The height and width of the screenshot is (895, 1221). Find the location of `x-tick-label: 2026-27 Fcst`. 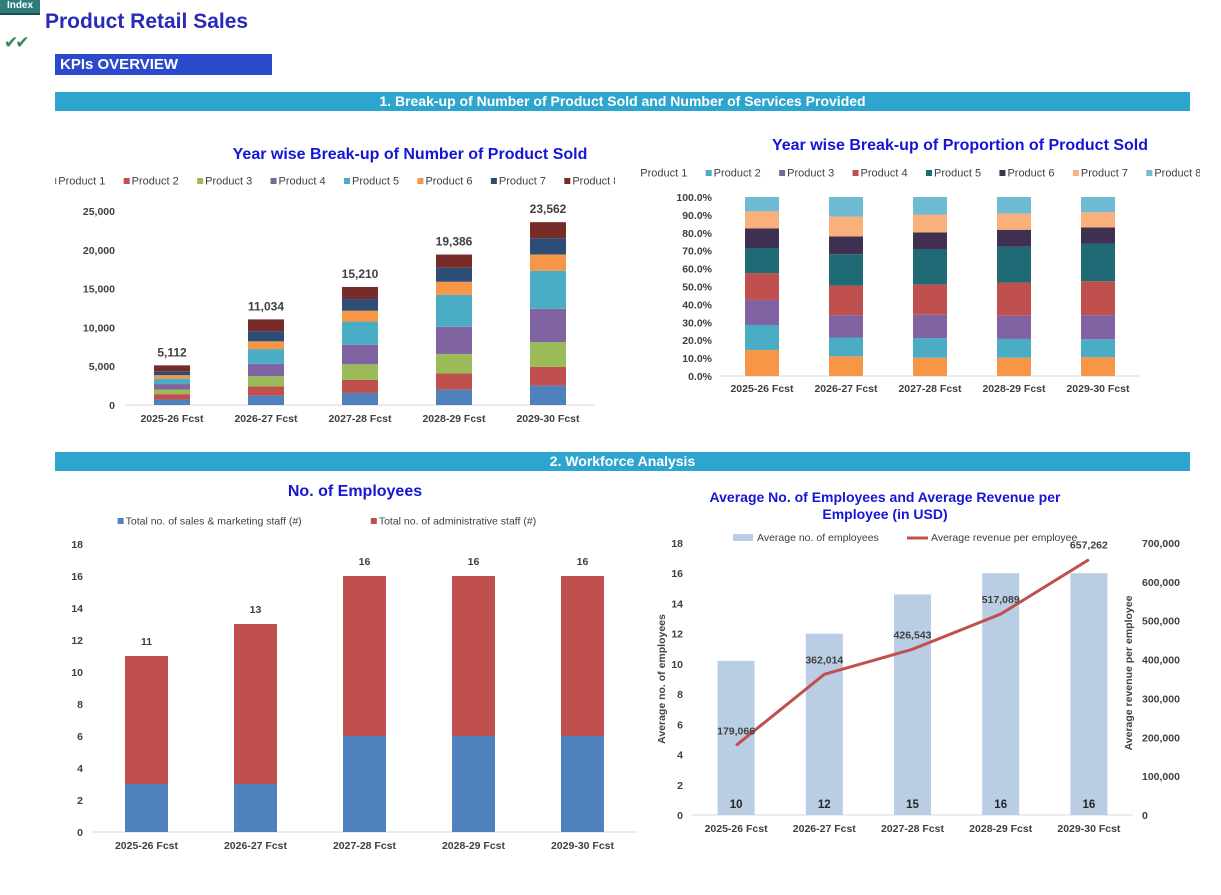

x-tick-label: 2026-27 Fcst is located at coordinates (846, 389).